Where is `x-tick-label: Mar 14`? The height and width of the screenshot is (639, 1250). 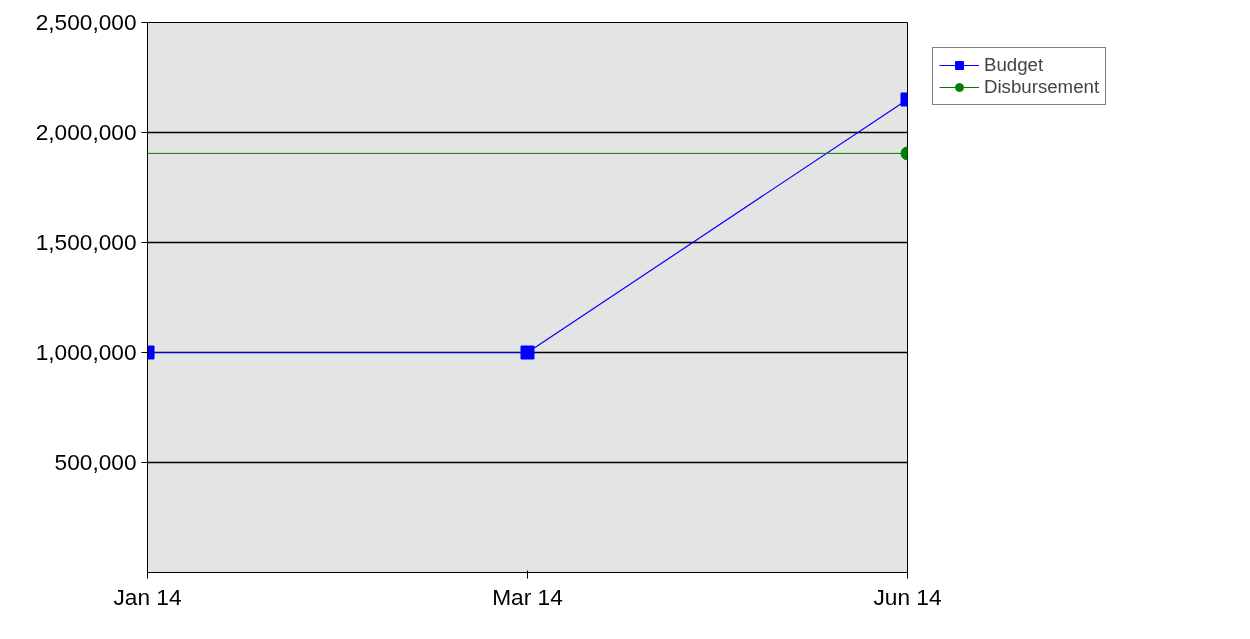
x-tick-label: Mar 14 is located at coordinates (527, 596).